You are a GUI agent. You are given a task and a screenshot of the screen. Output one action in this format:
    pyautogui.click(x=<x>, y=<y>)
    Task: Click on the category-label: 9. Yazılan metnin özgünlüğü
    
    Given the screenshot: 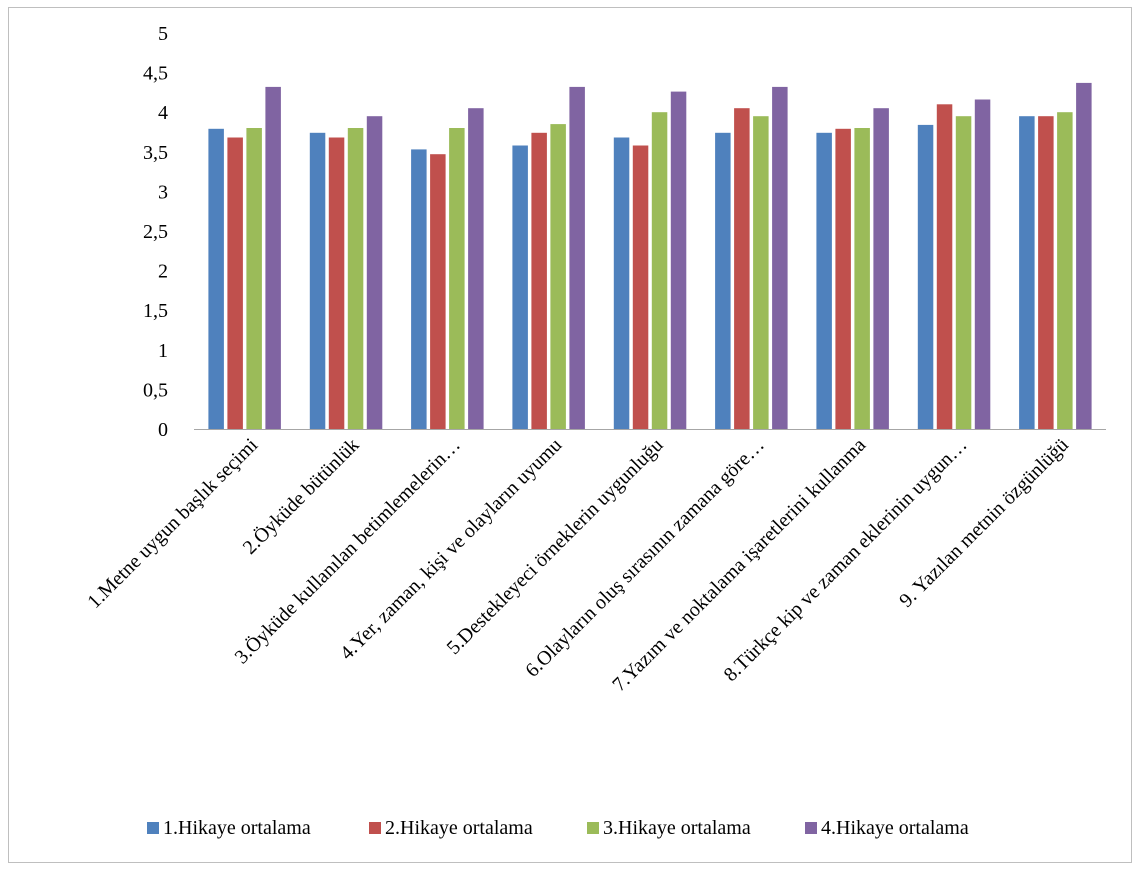 What is the action you would take?
    pyautogui.click(x=984, y=523)
    